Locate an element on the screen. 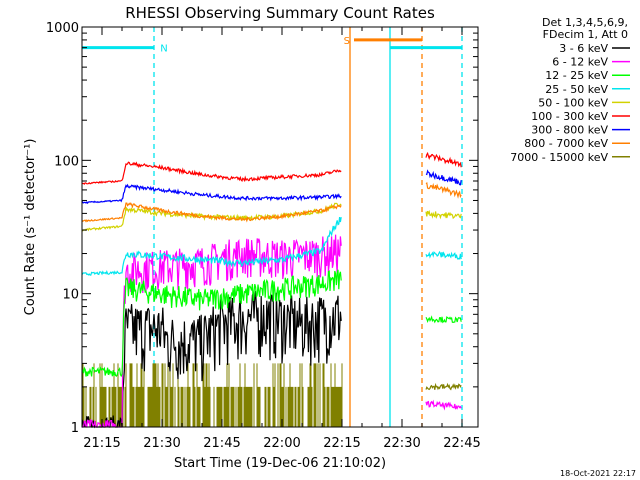 The image size is (640, 480). x-tick-label-6: 22:45 is located at coordinates (461, 443).